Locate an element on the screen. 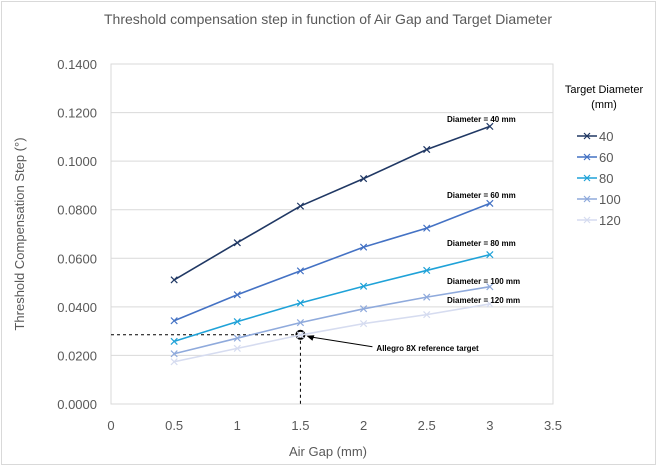 The width and height of the screenshot is (659, 468). x-tick-label: 1.5 is located at coordinates (300, 425).